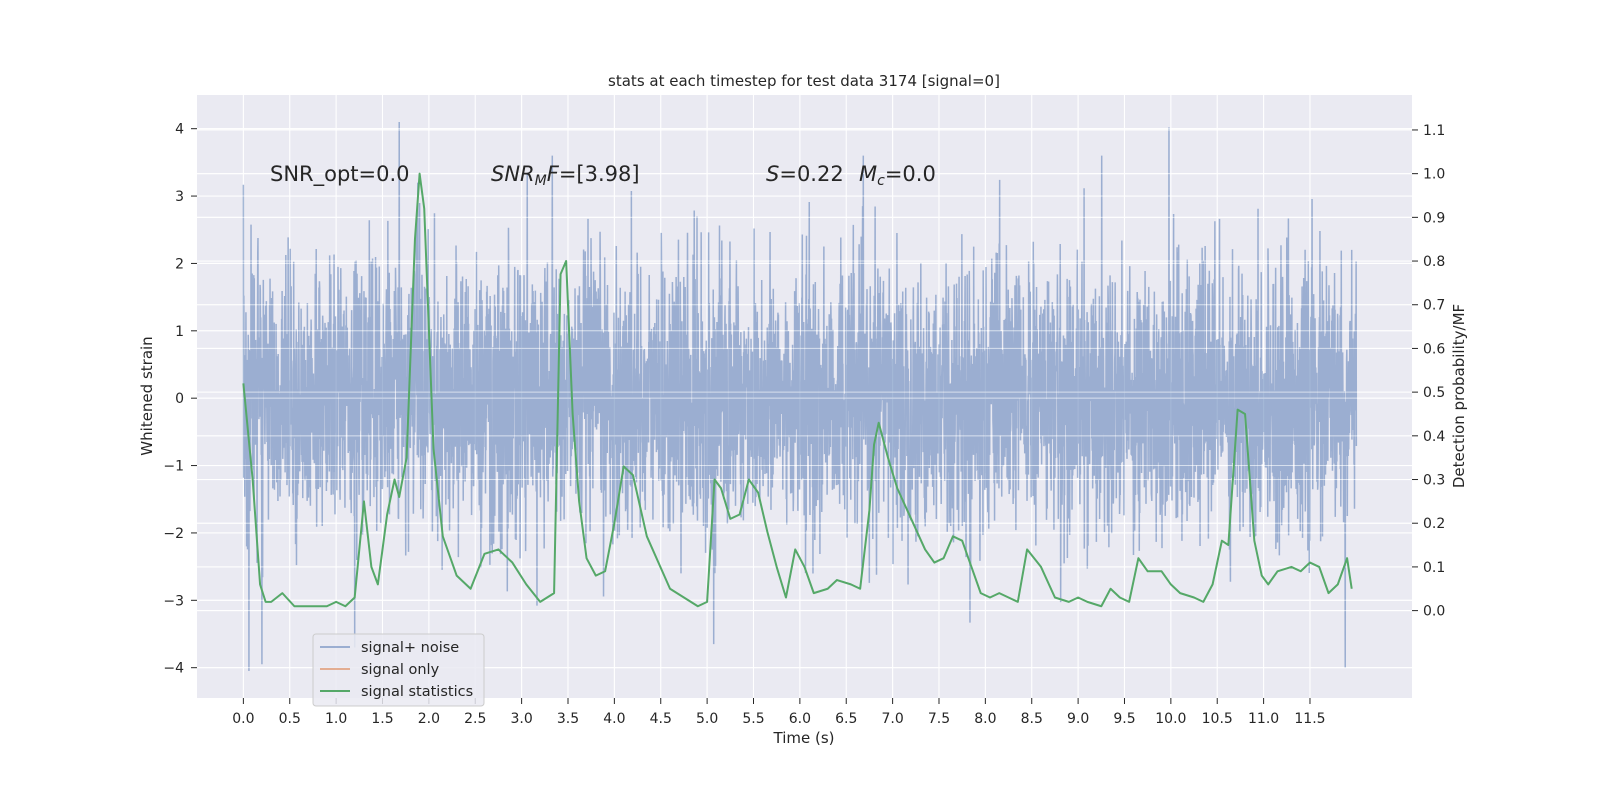  What do you see at coordinates (179, 264) in the screenshot?
I see `y-left-tick-label: 2` at bounding box center [179, 264].